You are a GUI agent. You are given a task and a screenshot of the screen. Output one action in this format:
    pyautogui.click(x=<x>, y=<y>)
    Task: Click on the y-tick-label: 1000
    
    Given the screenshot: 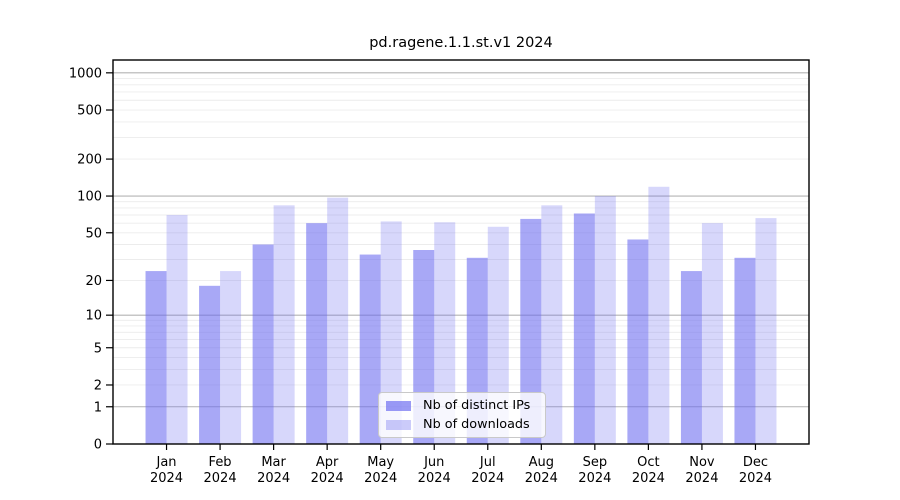 What is the action you would take?
    pyautogui.click(x=85, y=73)
    